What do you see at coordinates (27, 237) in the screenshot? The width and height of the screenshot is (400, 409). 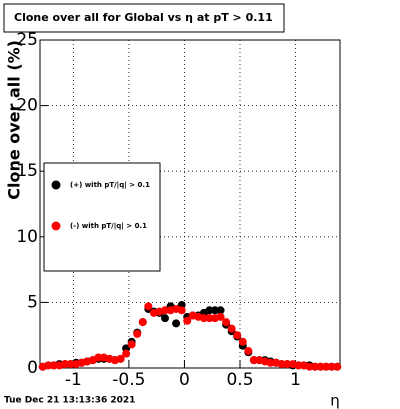 I see `y-tick-label: 10` at bounding box center [27, 237].